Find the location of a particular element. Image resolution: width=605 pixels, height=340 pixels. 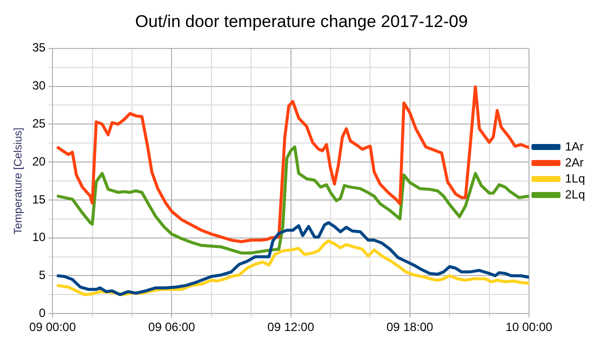

y-tick-label: 5 is located at coordinates (42, 275).